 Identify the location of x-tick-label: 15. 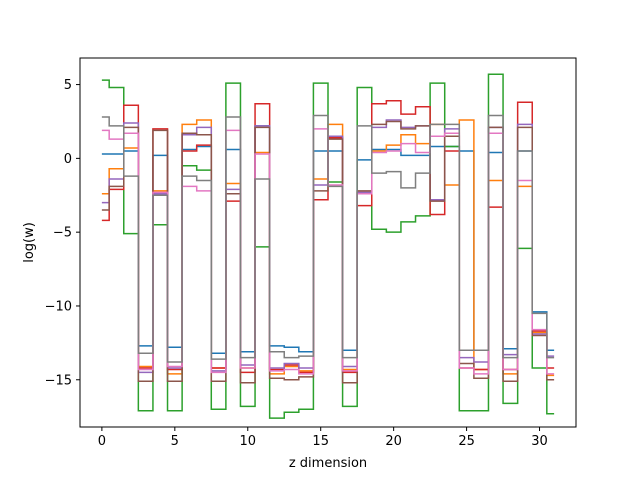
(320, 441).